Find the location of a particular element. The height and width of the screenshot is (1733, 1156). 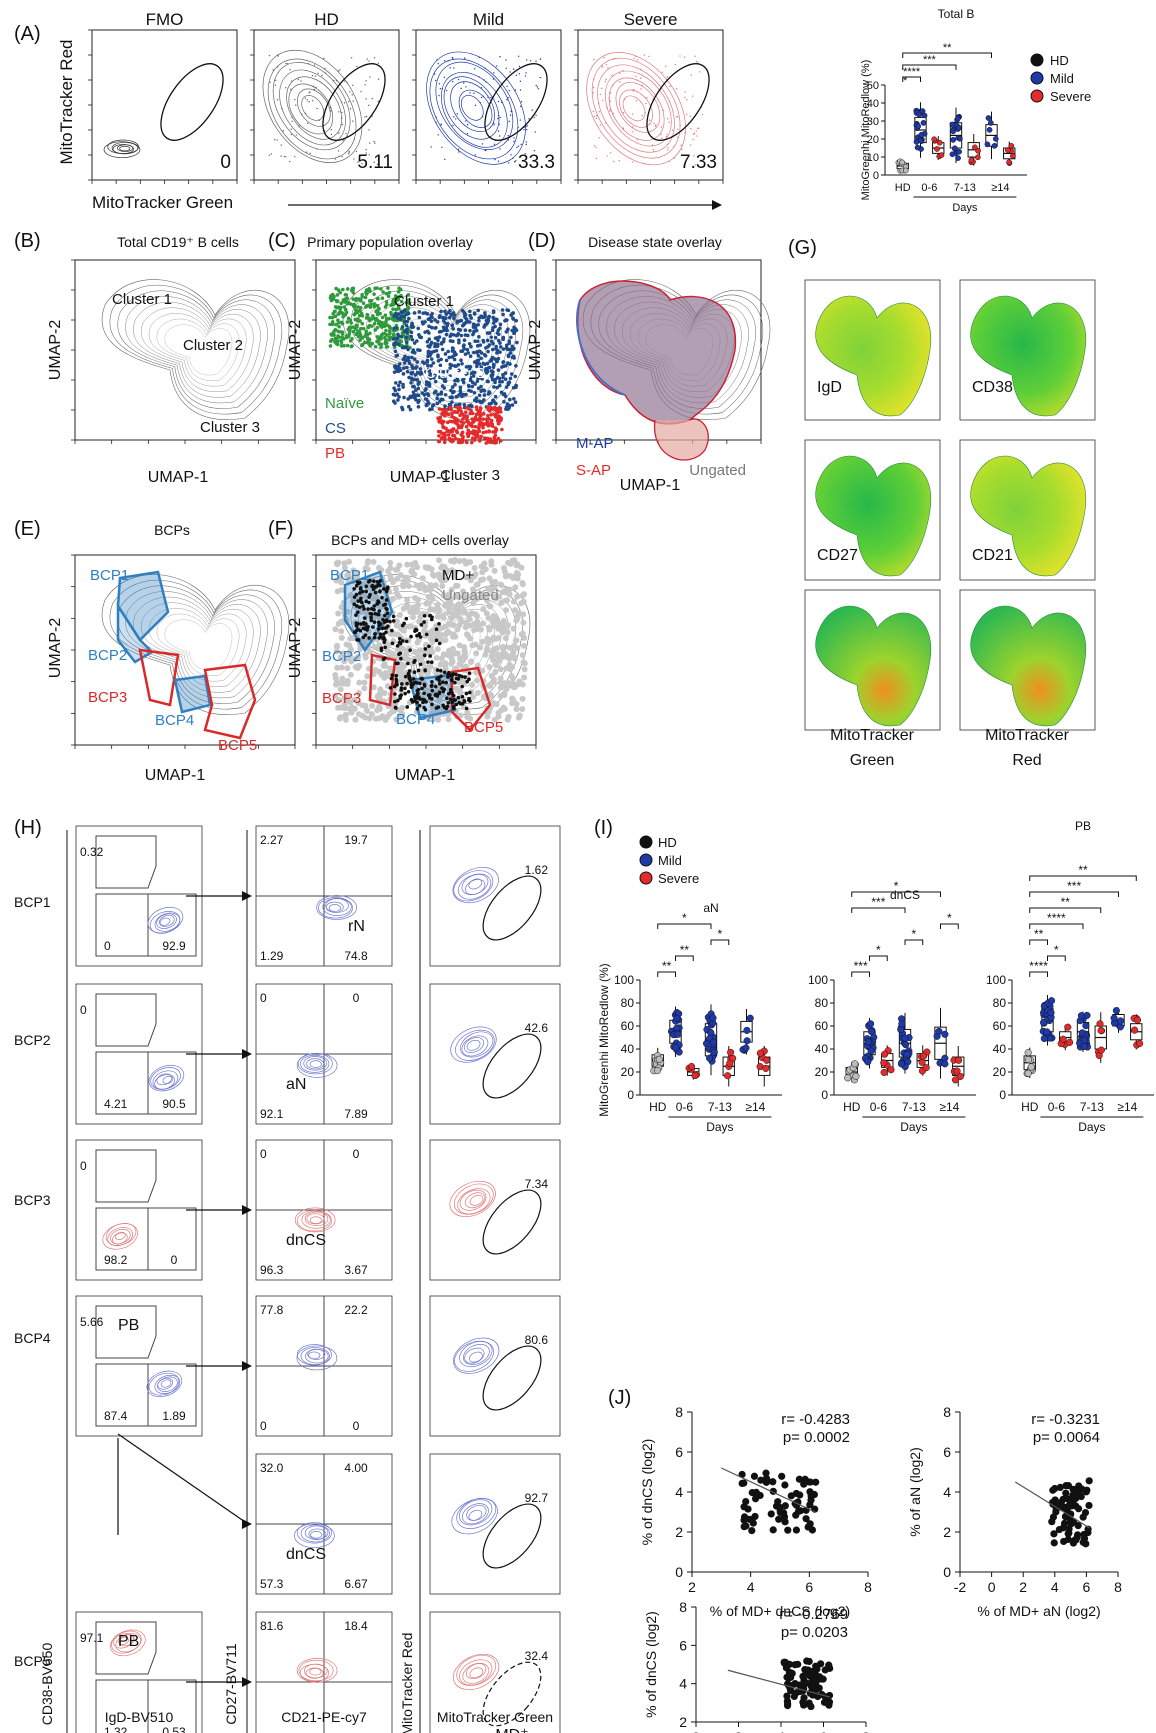

cluster-label: Cluster 3 is located at coordinates (230, 427).